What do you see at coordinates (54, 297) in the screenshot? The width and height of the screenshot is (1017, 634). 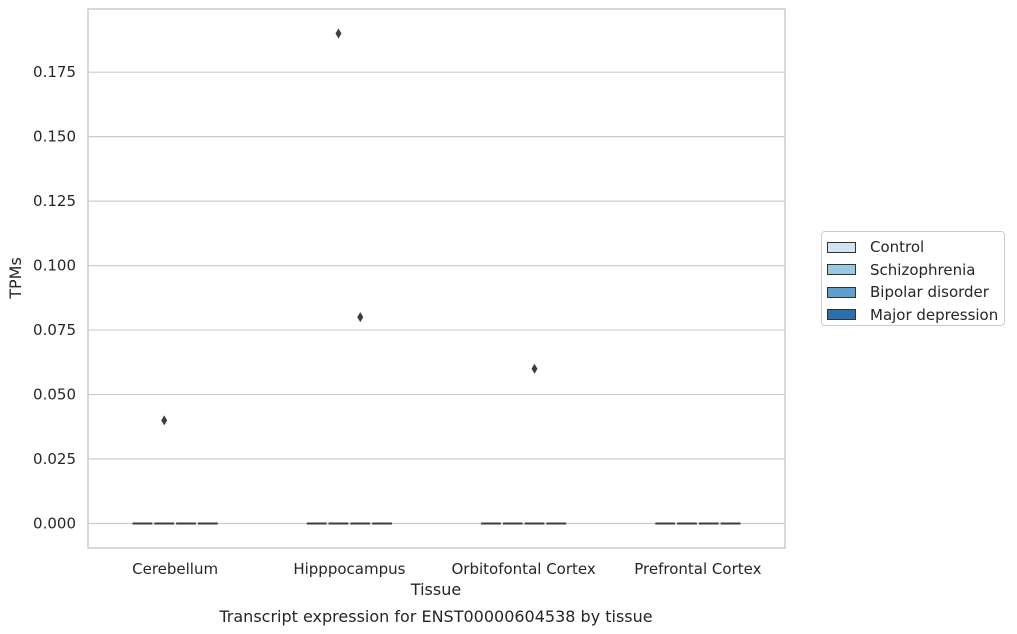 I see `y-tick-labels: 0.000 0.025 0.050 0.075 0.100 0.125 0.150 0.175` at bounding box center [54, 297].